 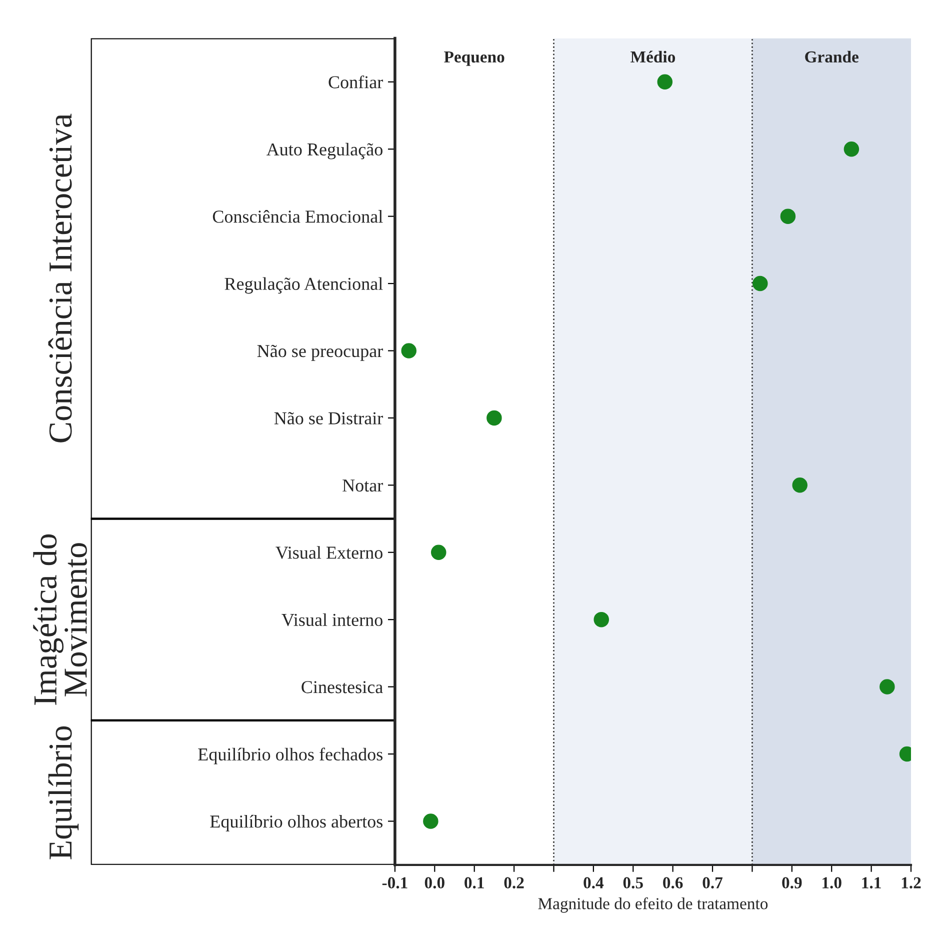 What do you see at coordinates (303, 285) in the screenshot?
I see `y-tick-label: Regulação Atencional` at bounding box center [303, 285].